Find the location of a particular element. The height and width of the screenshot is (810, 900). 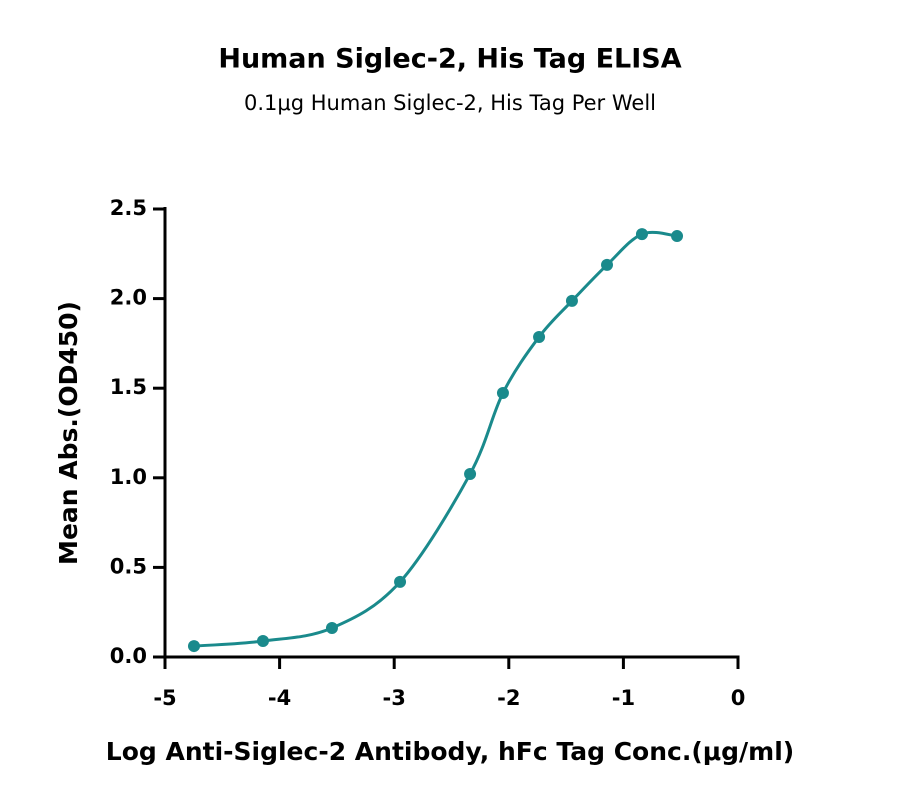

chart-title: Human Siglec-2, His Tag ELISA is located at coordinates (449, 59).